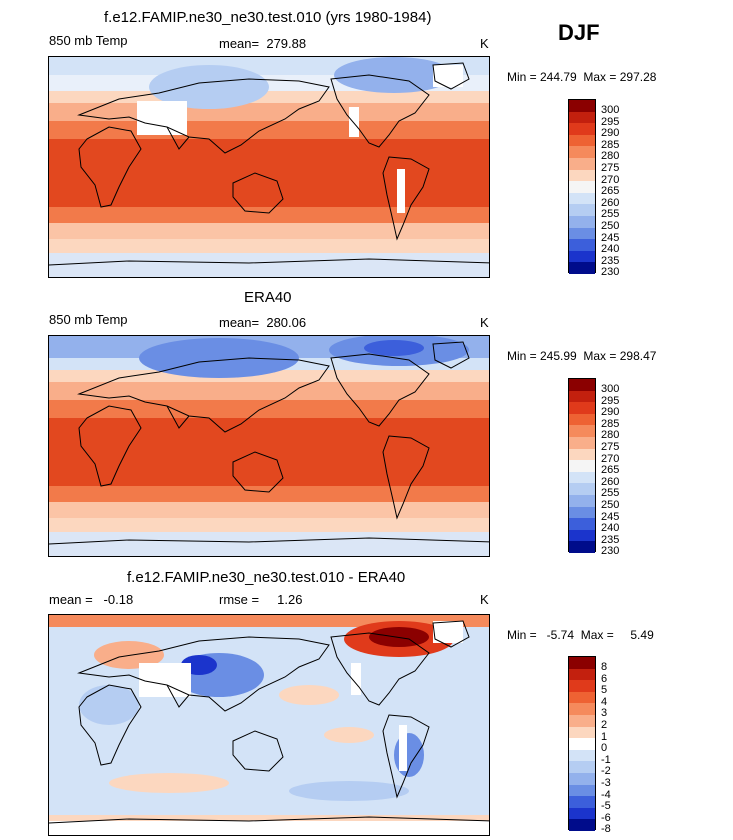  I want to click on coast-europe-asia, so click(203, 395).